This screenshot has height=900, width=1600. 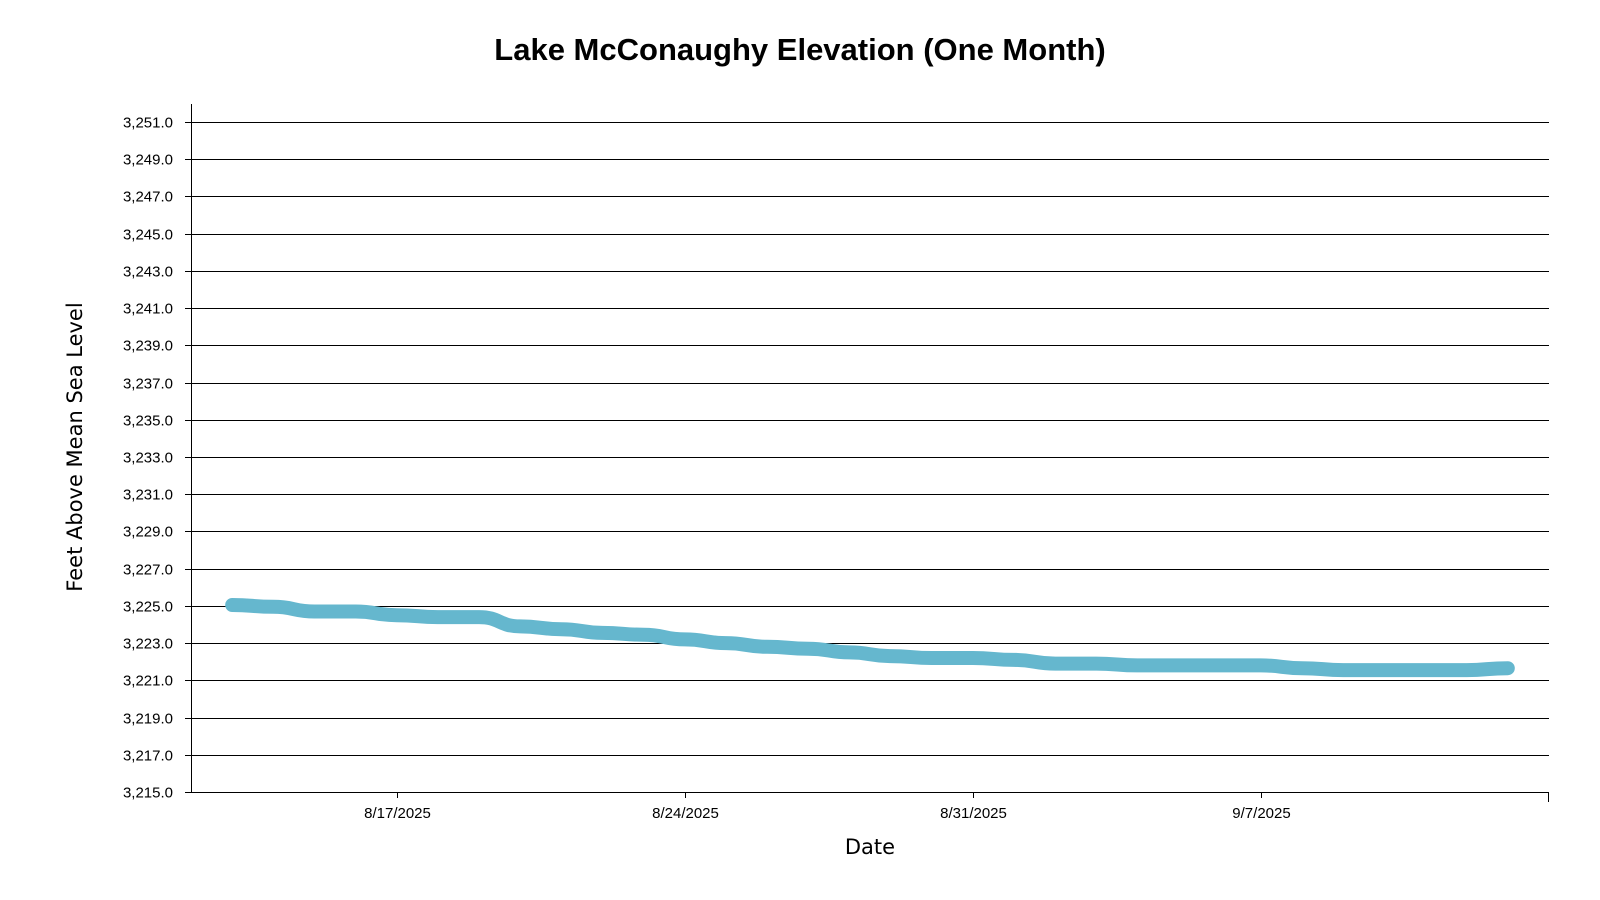 What do you see at coordinates (870, 807) in the screenshot?
I see `x-axis: 8/17/2025 8/24/2025 8/31/2025 9/7/2025` at bounding box center [870, 807].